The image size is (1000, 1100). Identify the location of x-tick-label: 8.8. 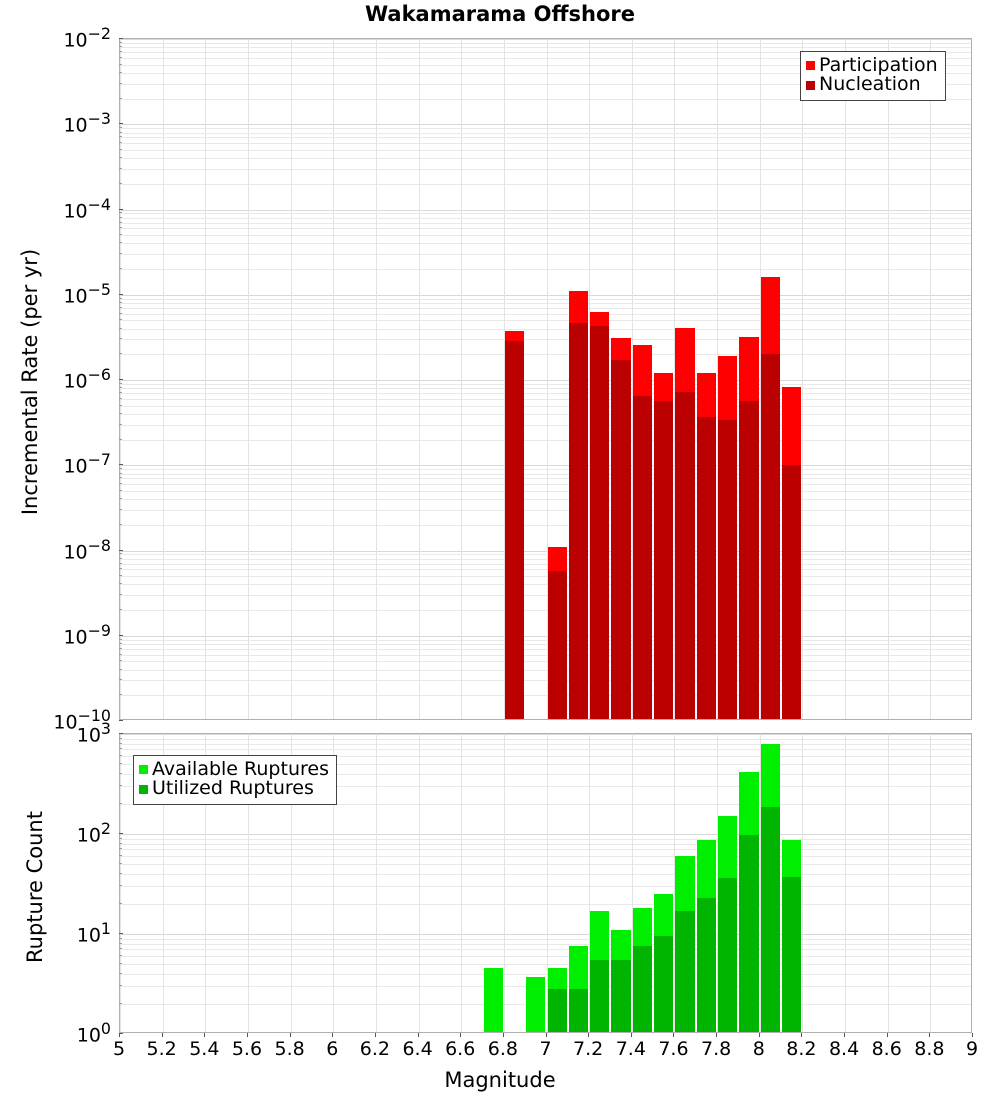
(929, 1049).